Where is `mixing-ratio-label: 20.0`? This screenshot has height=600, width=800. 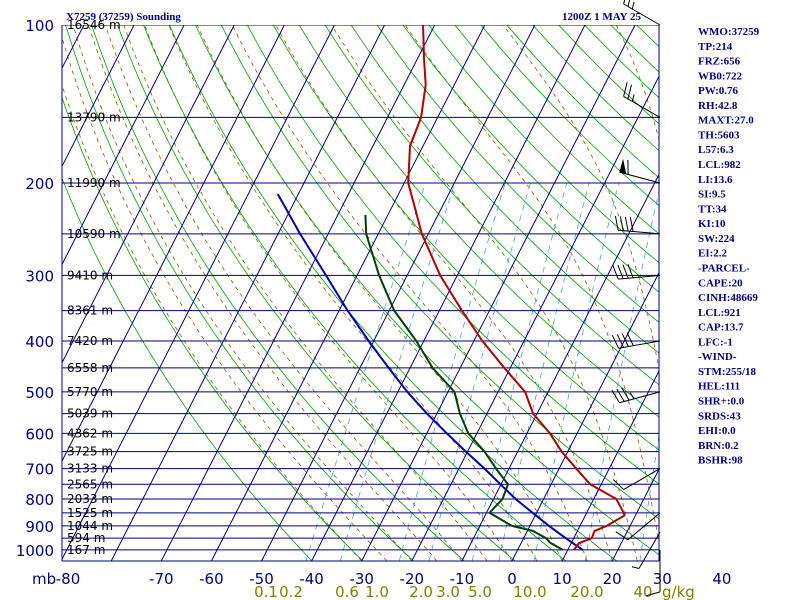 mixing-ratio-label: 20.0 is located at coordinates (586, 591).